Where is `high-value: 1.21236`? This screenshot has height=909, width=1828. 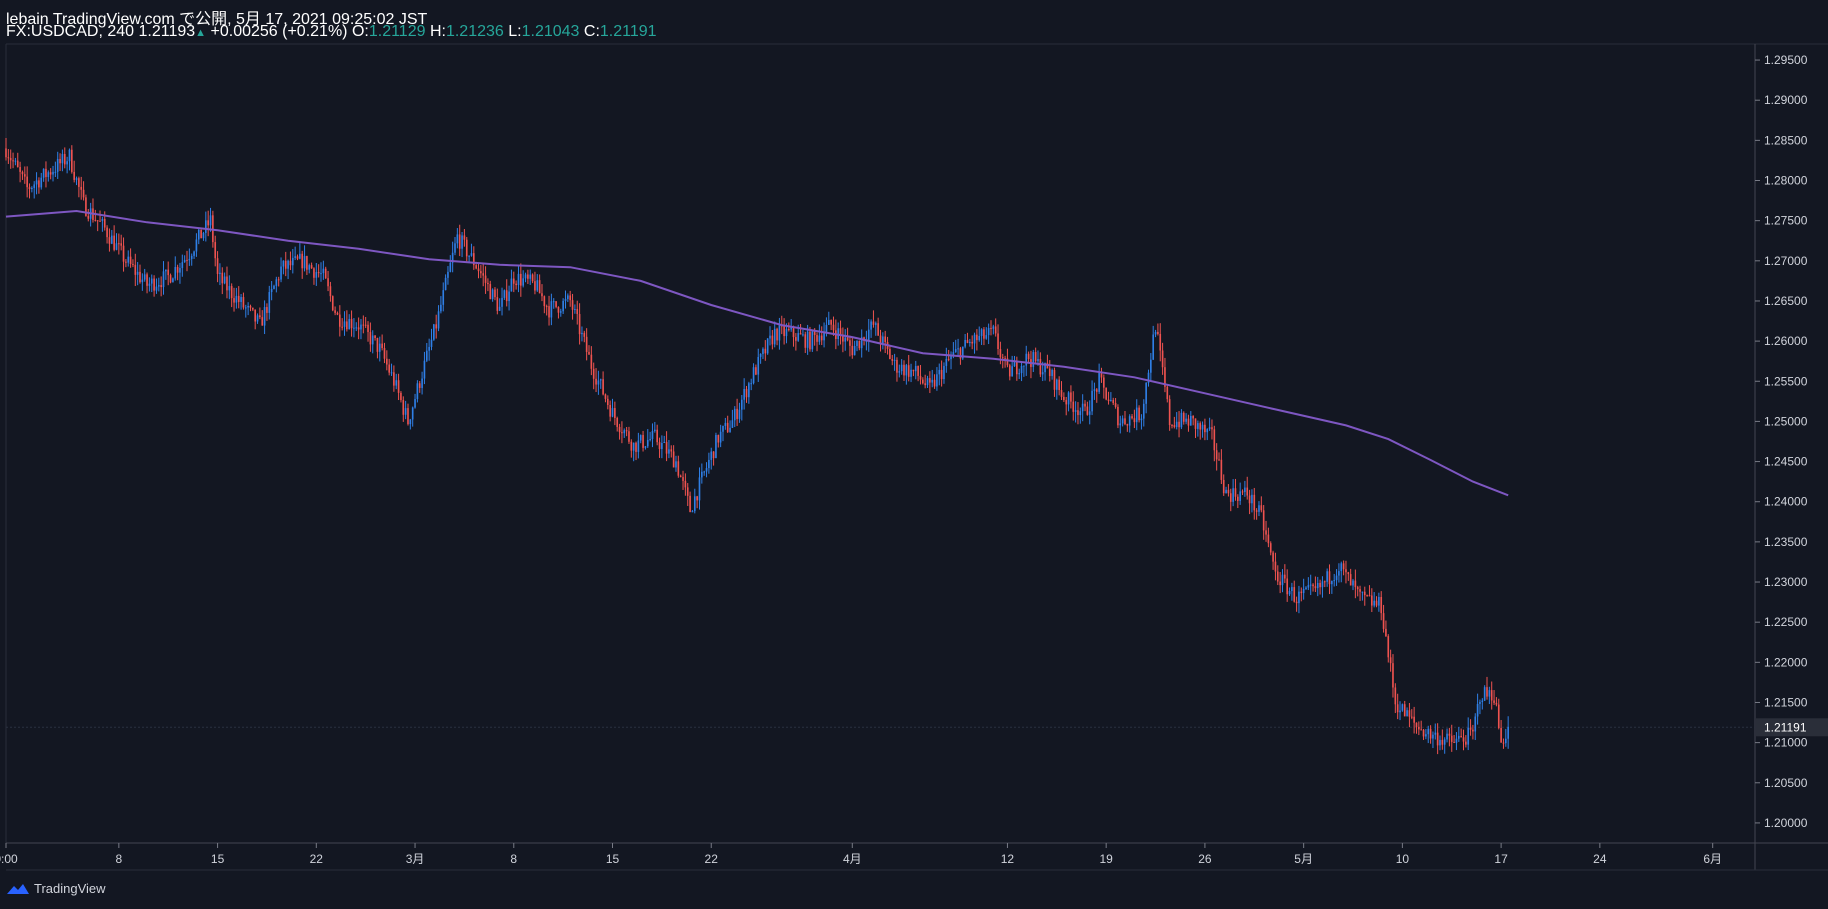
high-value: 1.21236 is located at coordinates (474, 31).